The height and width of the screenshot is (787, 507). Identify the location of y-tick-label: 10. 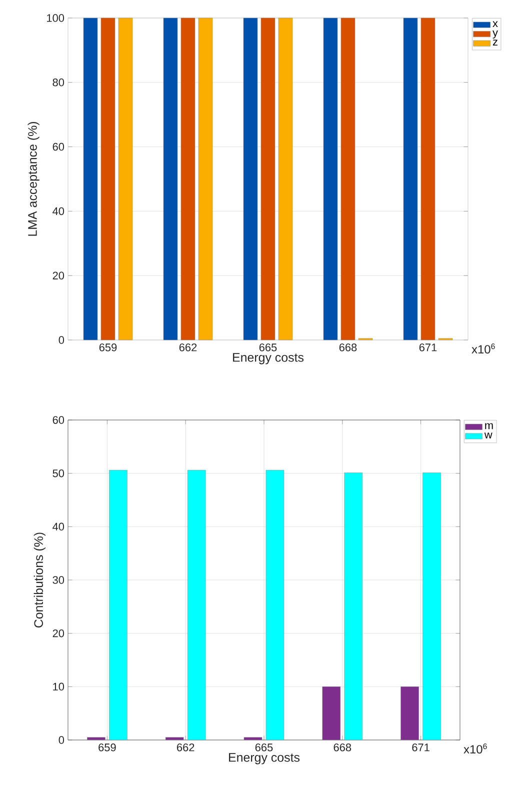
(58, 686).